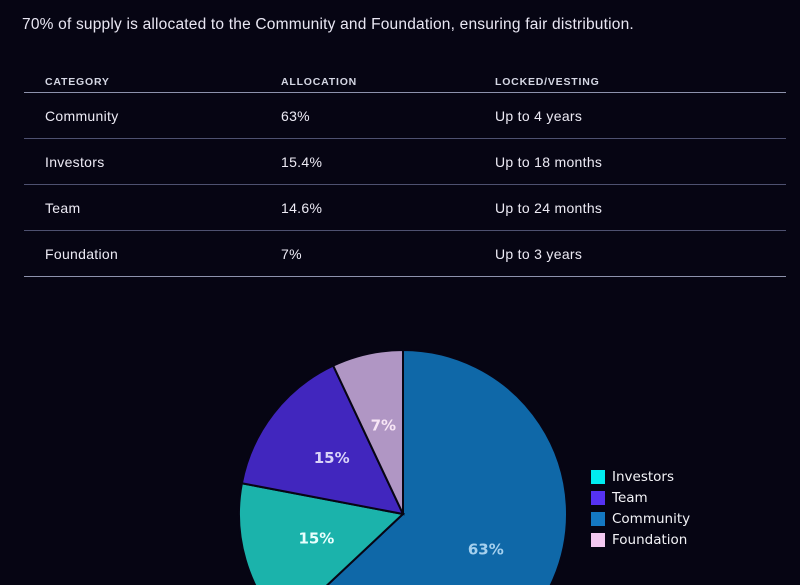 The width and height of the screenshot is (800, 585). What do you see at coordinates (446, 466) in the screenshot?
I see `pie-slice-community` at bounding box center [446, 466].